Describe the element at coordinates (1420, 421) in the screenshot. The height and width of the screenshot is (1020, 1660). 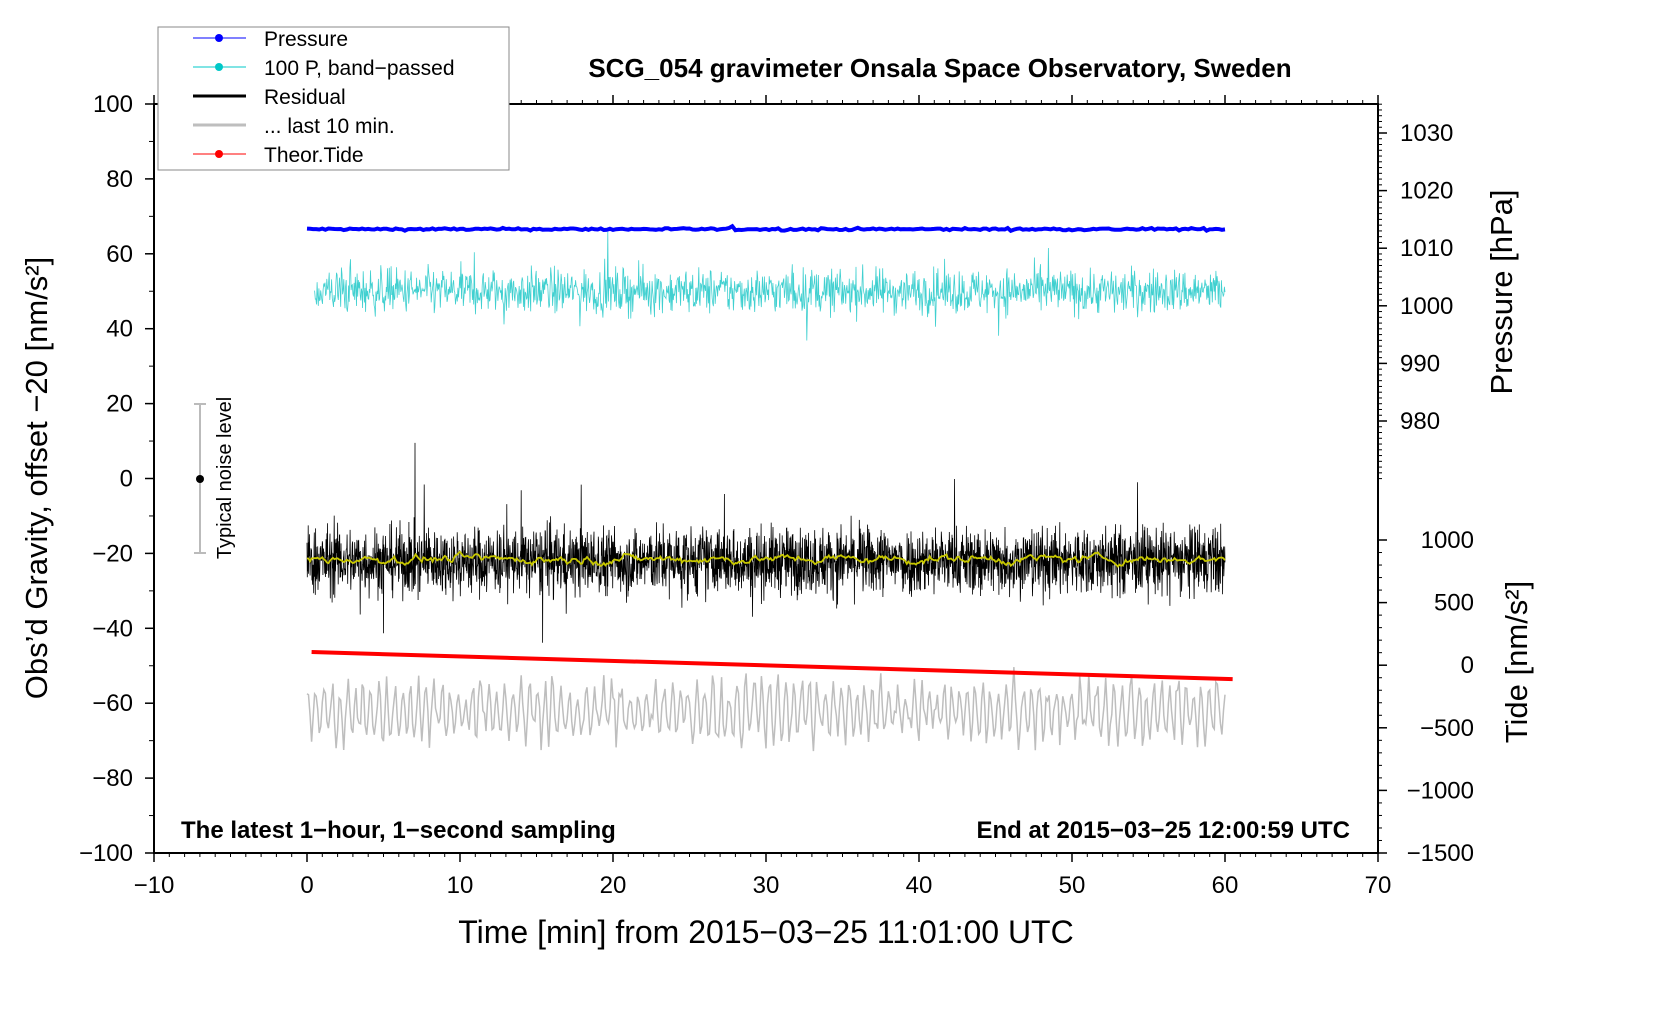
I see `pressure-tick-label: 980` at that location.